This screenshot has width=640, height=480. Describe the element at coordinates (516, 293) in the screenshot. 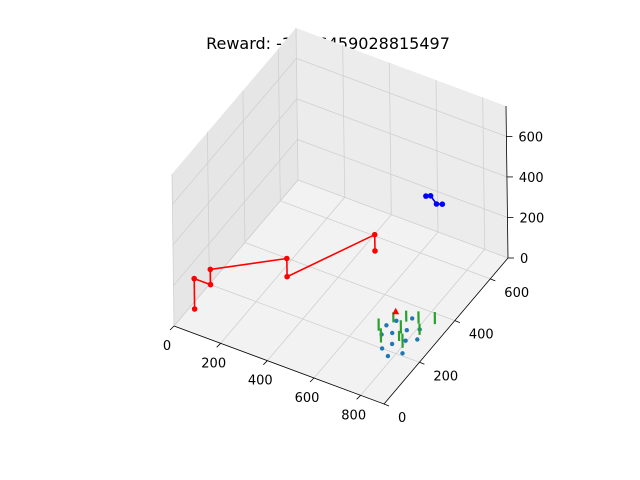

I see `y-tick-label: 600` at that location.